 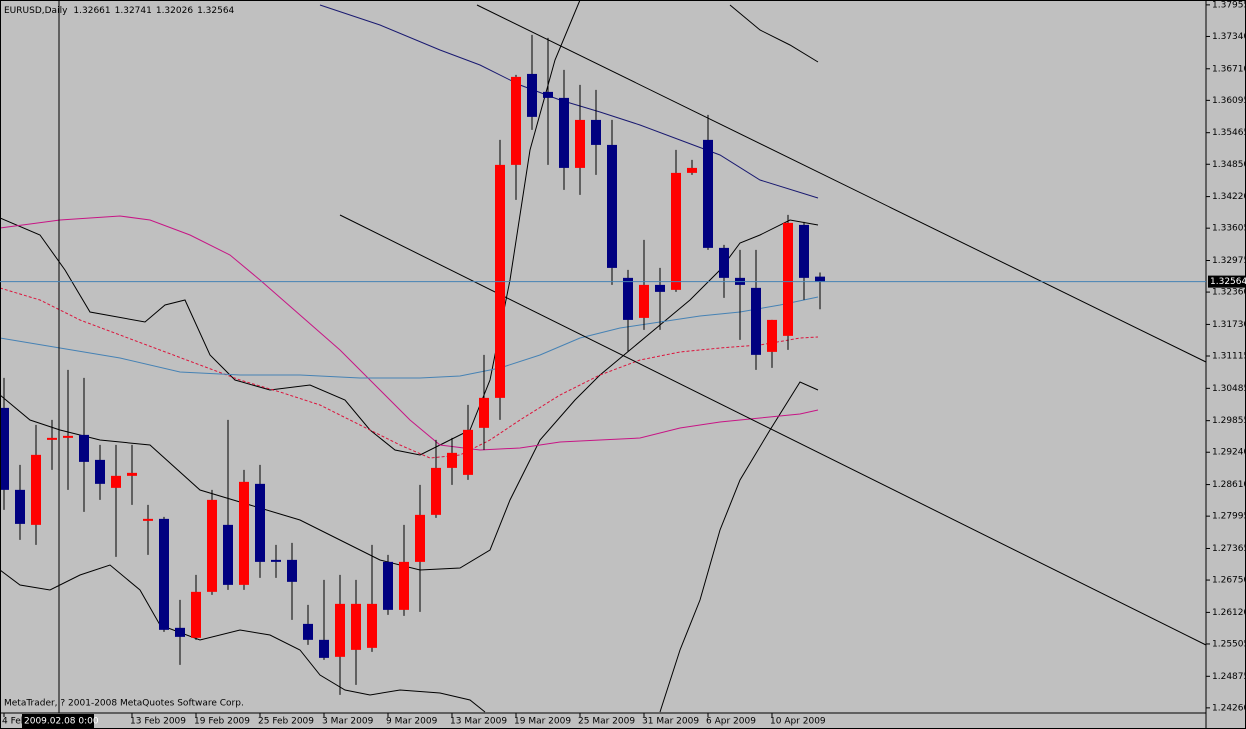 I want to click on y-tick-label: 1.31115, so click(x=1229, y=356).